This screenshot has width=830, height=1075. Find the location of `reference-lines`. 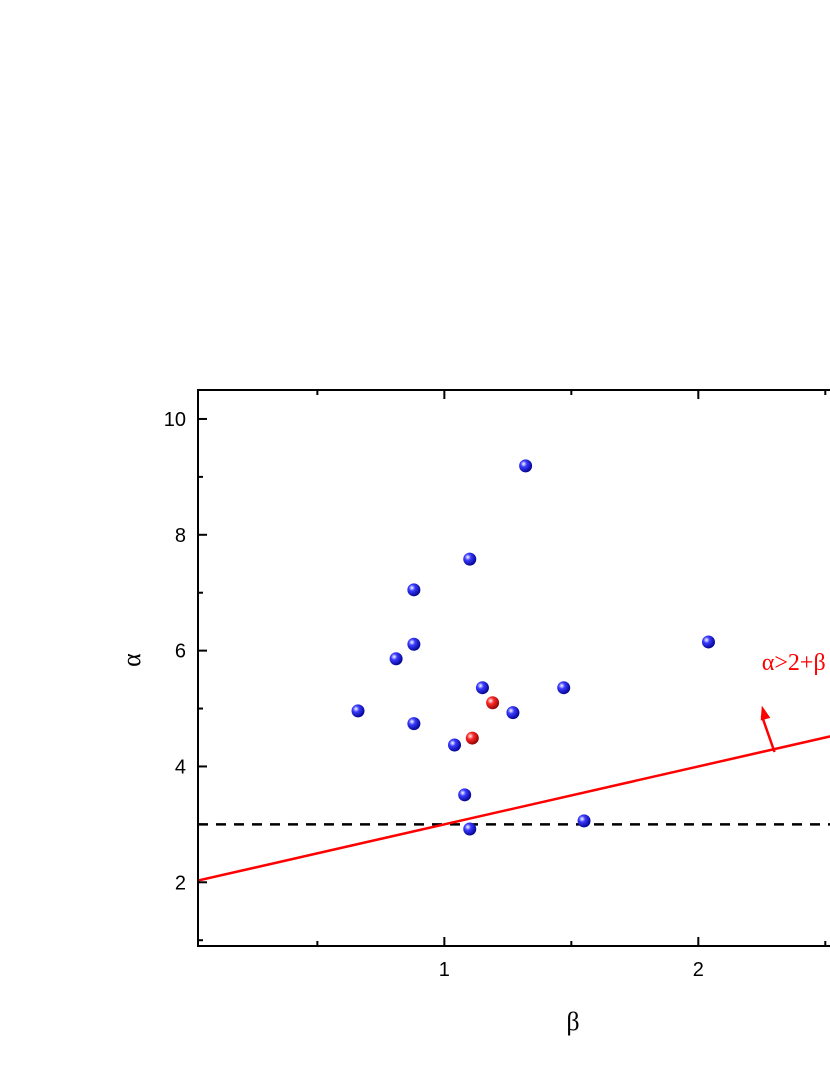

reference-lines is located at coordinates (514, 808).